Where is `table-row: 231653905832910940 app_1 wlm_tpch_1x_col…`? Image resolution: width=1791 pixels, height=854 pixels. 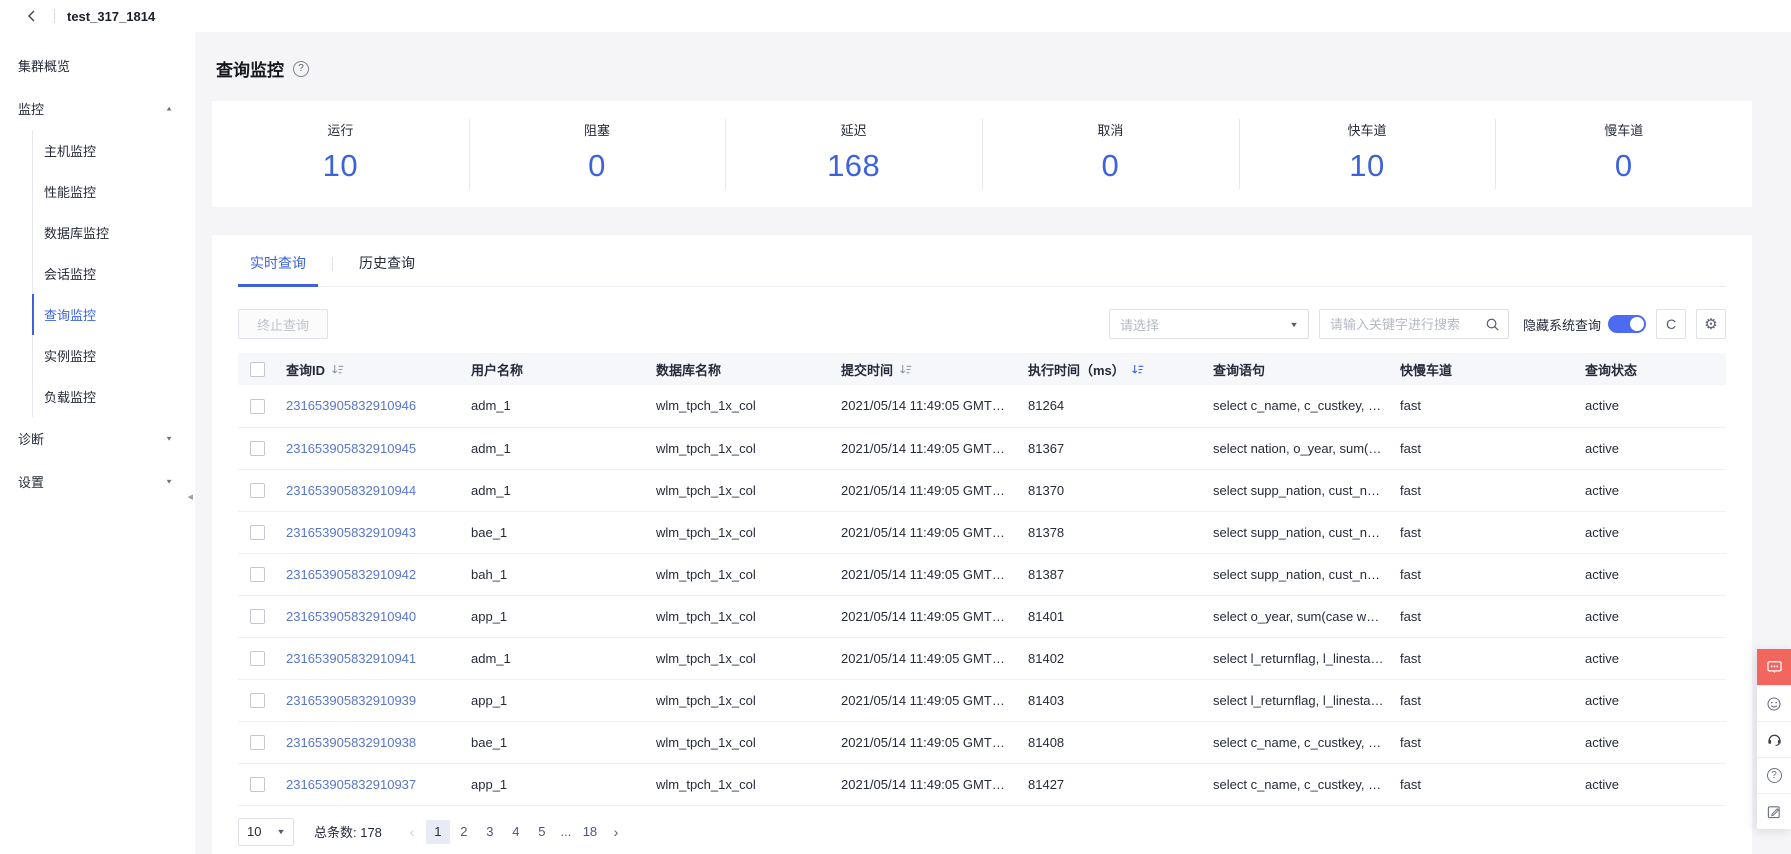
table-row: 231653905832910940 app_1 wlm_tpch_1x_col… is located at coordinates (982, 616).